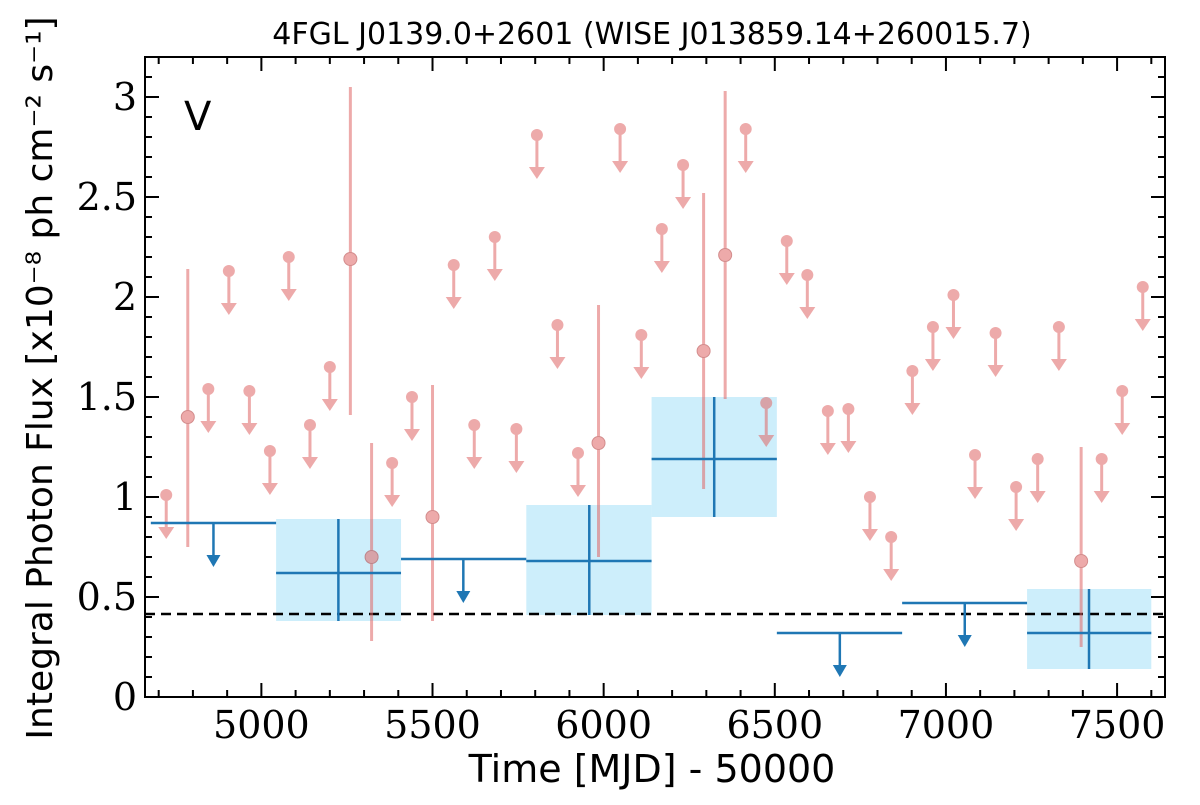 The image size is (1200, 805). Describe the element at coordinates (946, 725) in the screenshot. I see `x-tick-label: 7000` at that location.